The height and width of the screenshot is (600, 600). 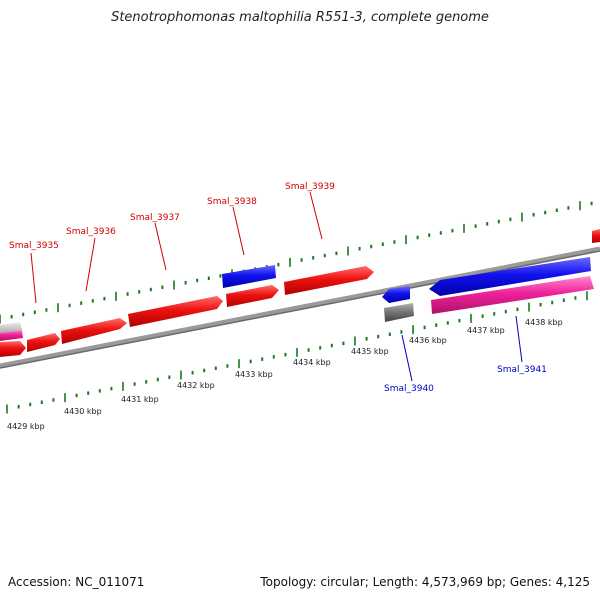 I want to click on gene-partial-forward, so click(x=13, y=349).